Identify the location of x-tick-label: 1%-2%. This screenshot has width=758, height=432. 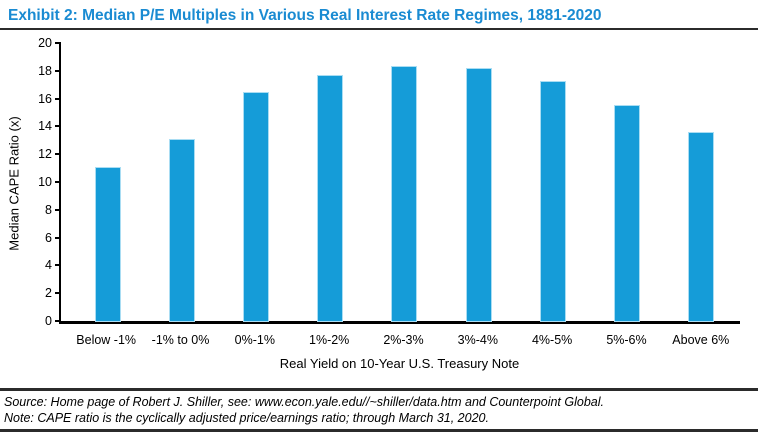
(329, 340).